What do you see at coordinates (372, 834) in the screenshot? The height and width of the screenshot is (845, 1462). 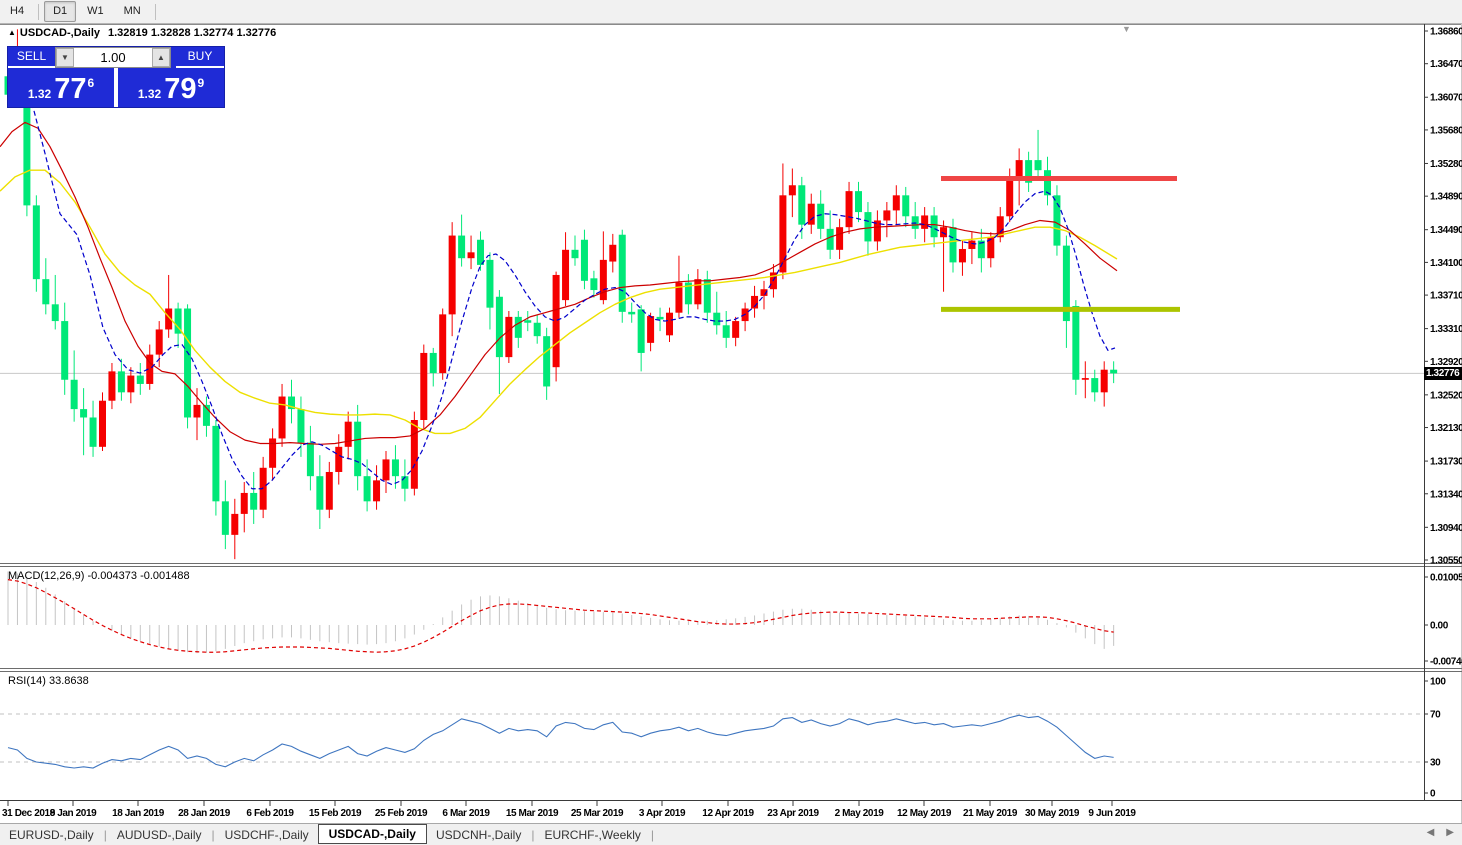 I see `tab-usdcad-daily: USDCAD-,Daily` at bounding box center [372, 834].